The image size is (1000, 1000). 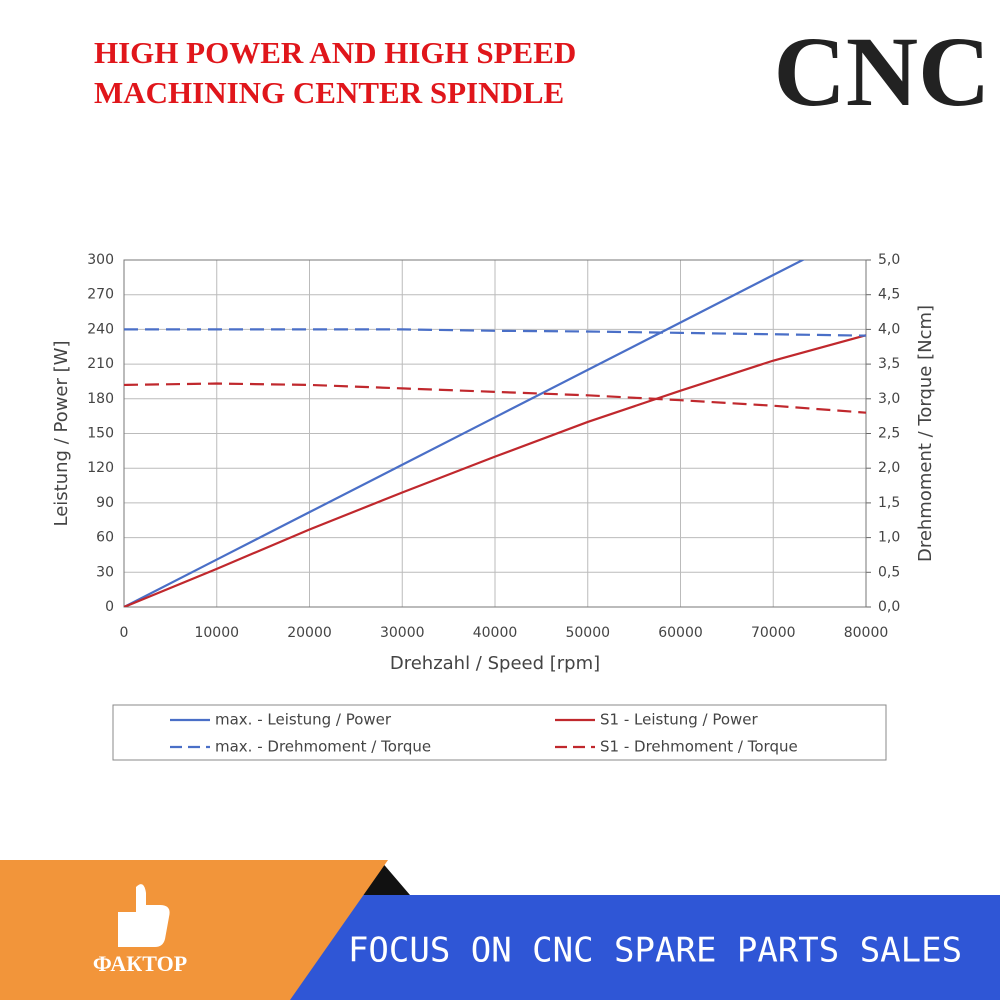 What do you see at coordinates (140, 963) in the screenshot?
I see `brand: ФАКТОР` at bounding box center [140, 963].